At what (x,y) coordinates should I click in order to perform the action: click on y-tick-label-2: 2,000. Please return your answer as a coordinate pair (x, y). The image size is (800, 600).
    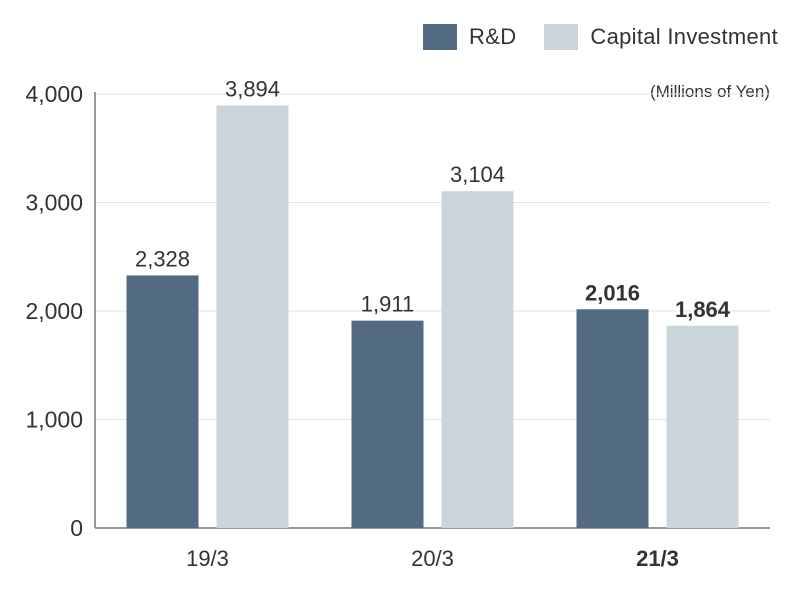
    Looking at the image, I should click on (54, 311).